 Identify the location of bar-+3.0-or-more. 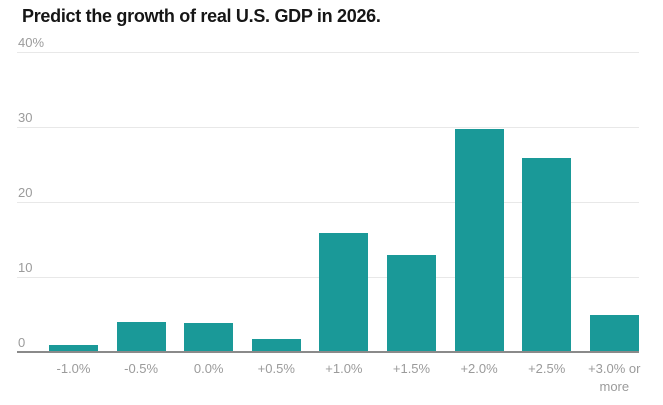
(614, 333).